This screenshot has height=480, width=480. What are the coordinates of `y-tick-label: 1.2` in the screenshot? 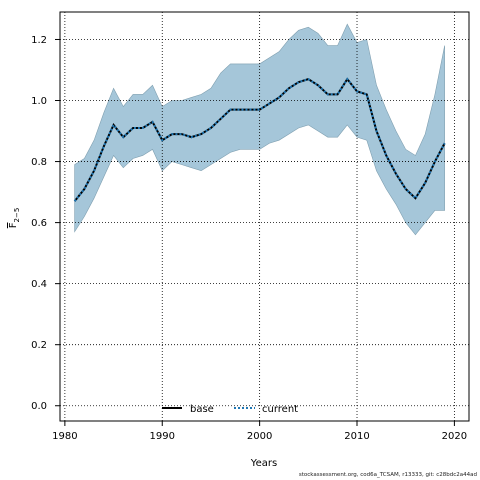 It's located at (39, 40).